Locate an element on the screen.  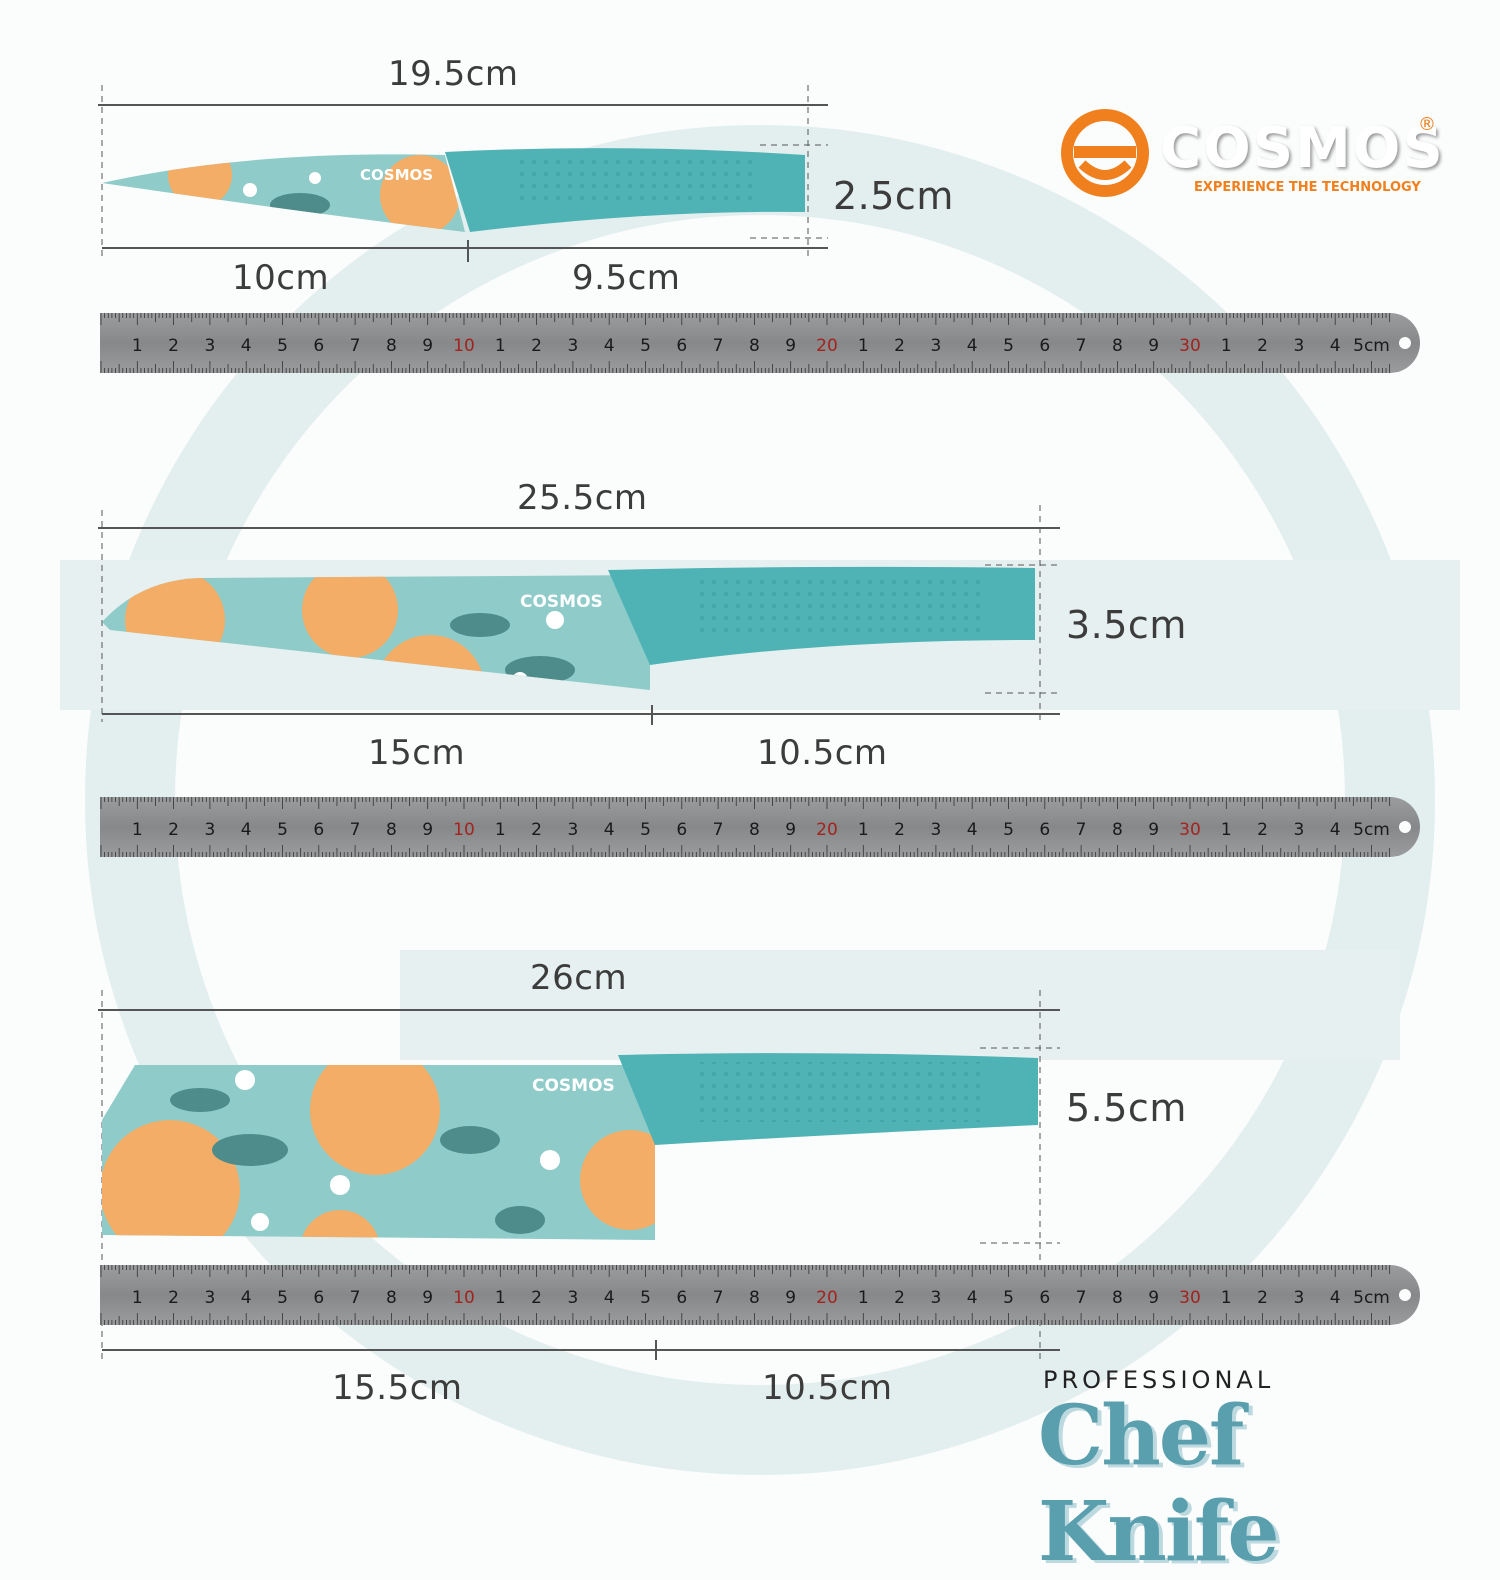
knife1-blade is located at coordinates (283, 193).